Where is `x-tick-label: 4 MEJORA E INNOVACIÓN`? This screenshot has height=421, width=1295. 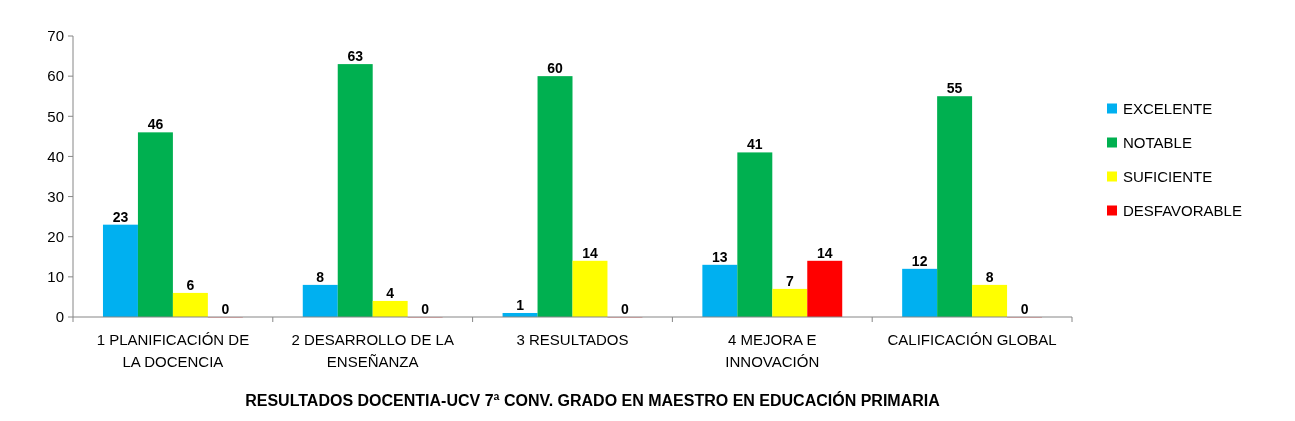
x-tick-label: 4 MEJORA E INNOVACIÓN is located at coordinates (772, 350).